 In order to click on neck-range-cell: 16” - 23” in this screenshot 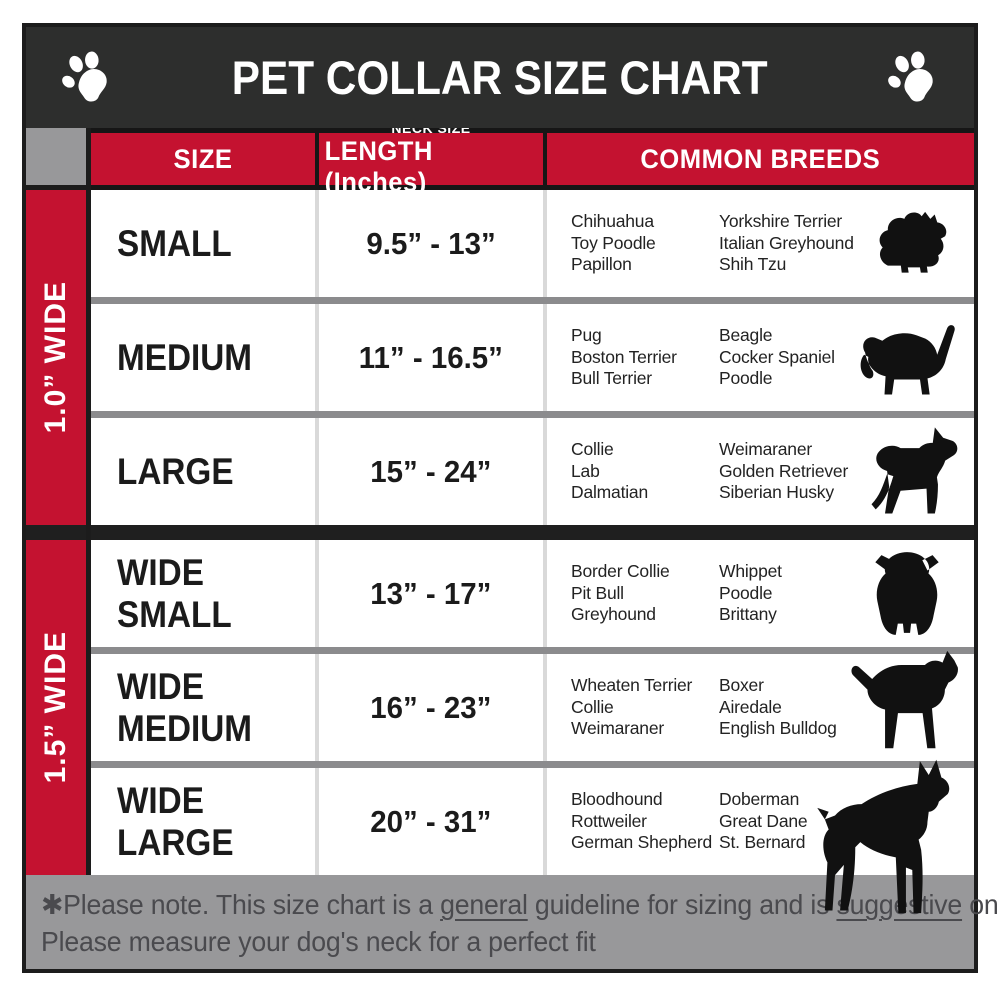, I will do `click(431, 707)`.